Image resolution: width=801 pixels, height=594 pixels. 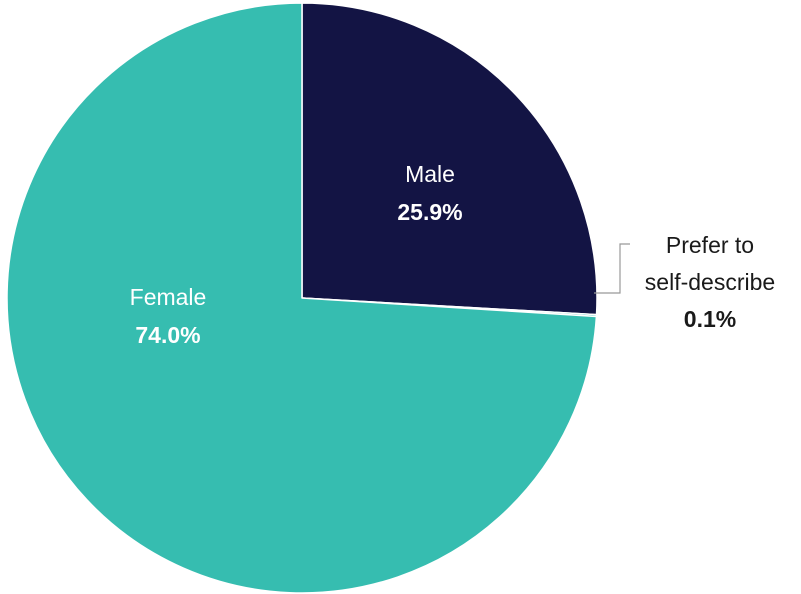 I want to click on slice-label-self-describe-line1: Prefer to, so click(x=710, y=245).